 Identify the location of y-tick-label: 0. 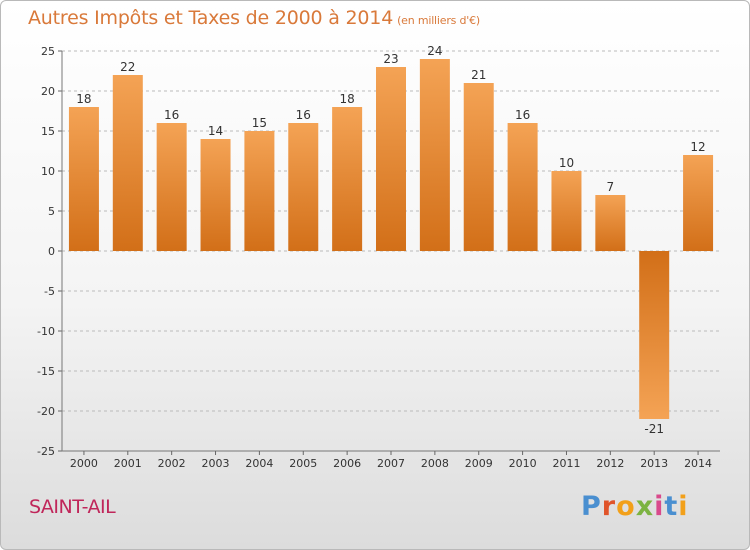
(51, 251).